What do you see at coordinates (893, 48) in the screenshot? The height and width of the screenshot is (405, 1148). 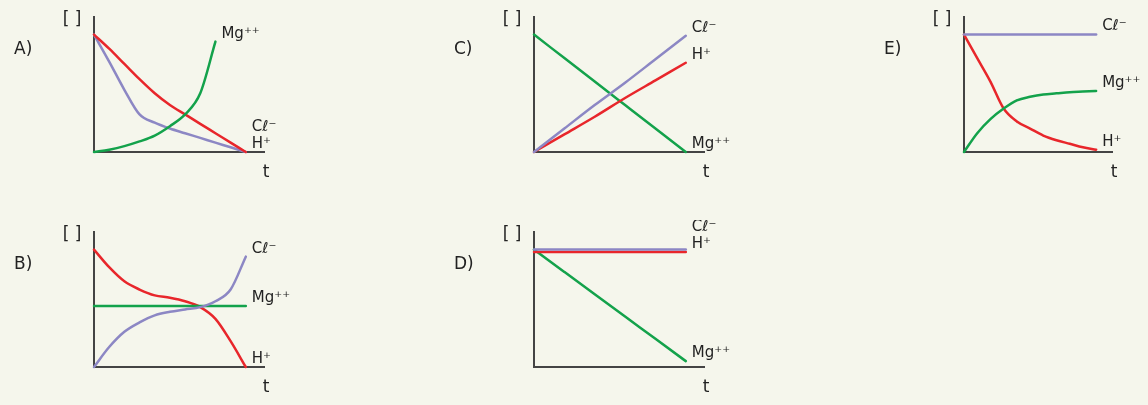 I see `chart-title: E)` at bounding box center [893, 48].